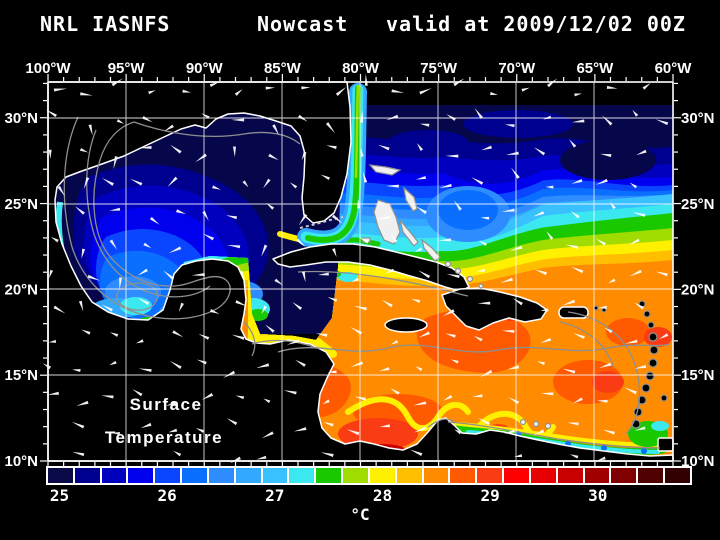 The width and height of the screenshot is (720, 540). I want to click on lat-label-left: 20°N, so click(21, 290).